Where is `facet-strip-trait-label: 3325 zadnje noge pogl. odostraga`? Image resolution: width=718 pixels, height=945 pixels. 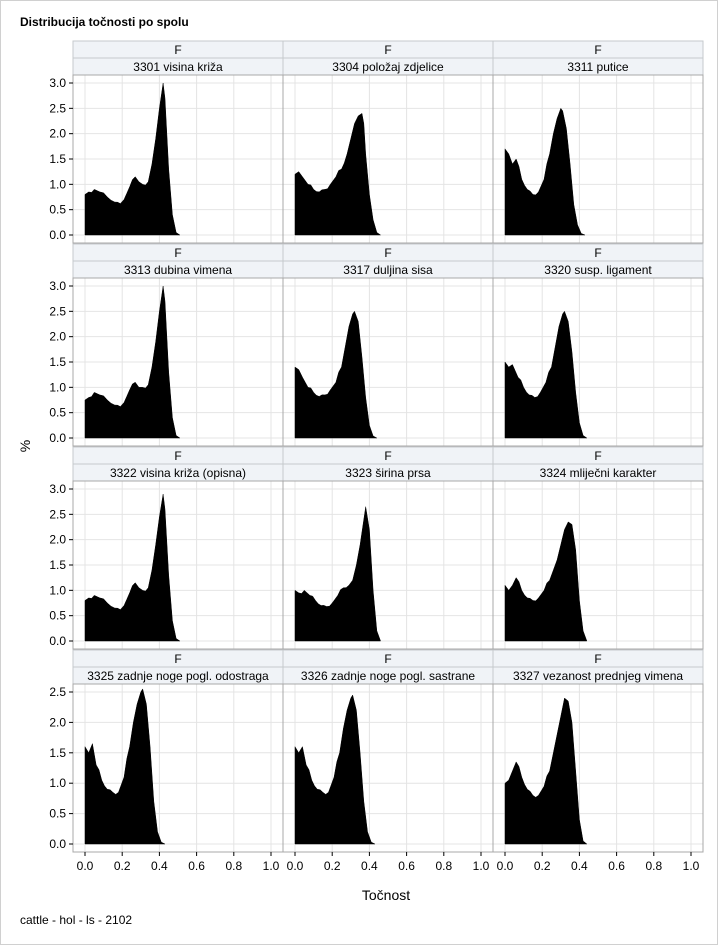 facet-strip-trait-label: 3325 zadnje noge pogl. odostraga is located at coordinates (178, 676).